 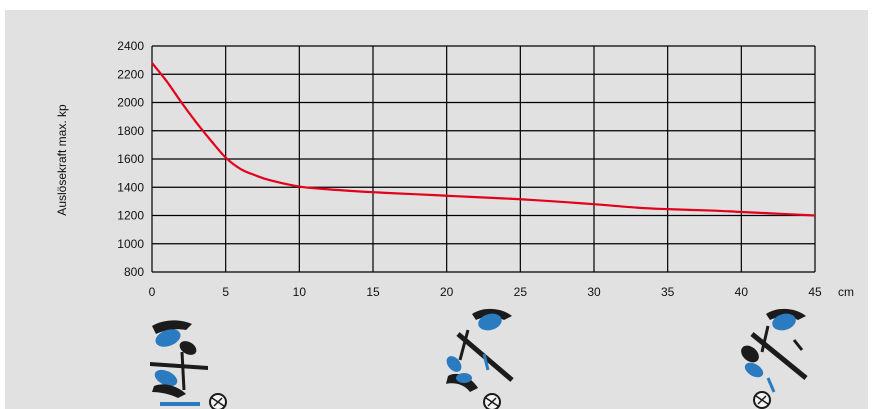 I want to click on x-tick-label: 10, so click(x=300, y=292).